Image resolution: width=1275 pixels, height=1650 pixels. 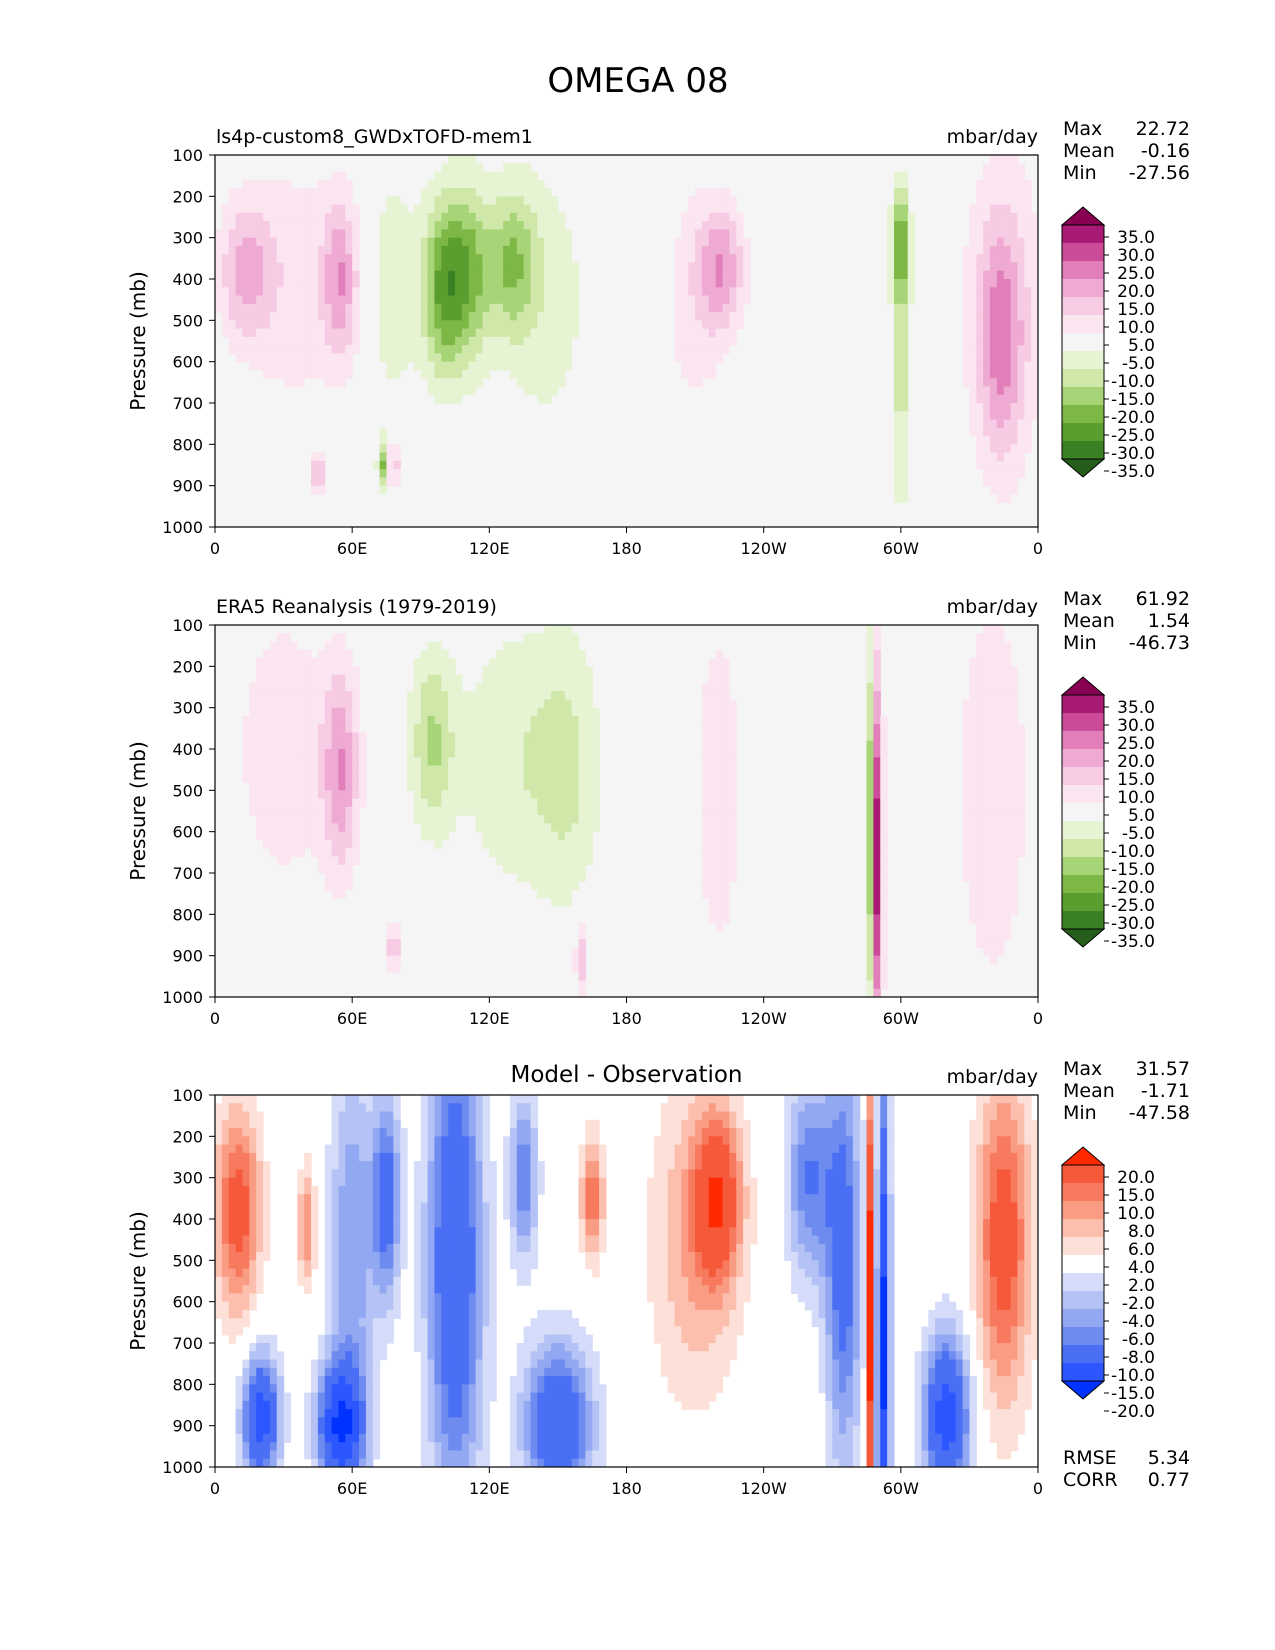 What do you see at coordinates (626, 548) in the screenshot?
I see `x-tick-label: 180` at bounding box center [626, 548].